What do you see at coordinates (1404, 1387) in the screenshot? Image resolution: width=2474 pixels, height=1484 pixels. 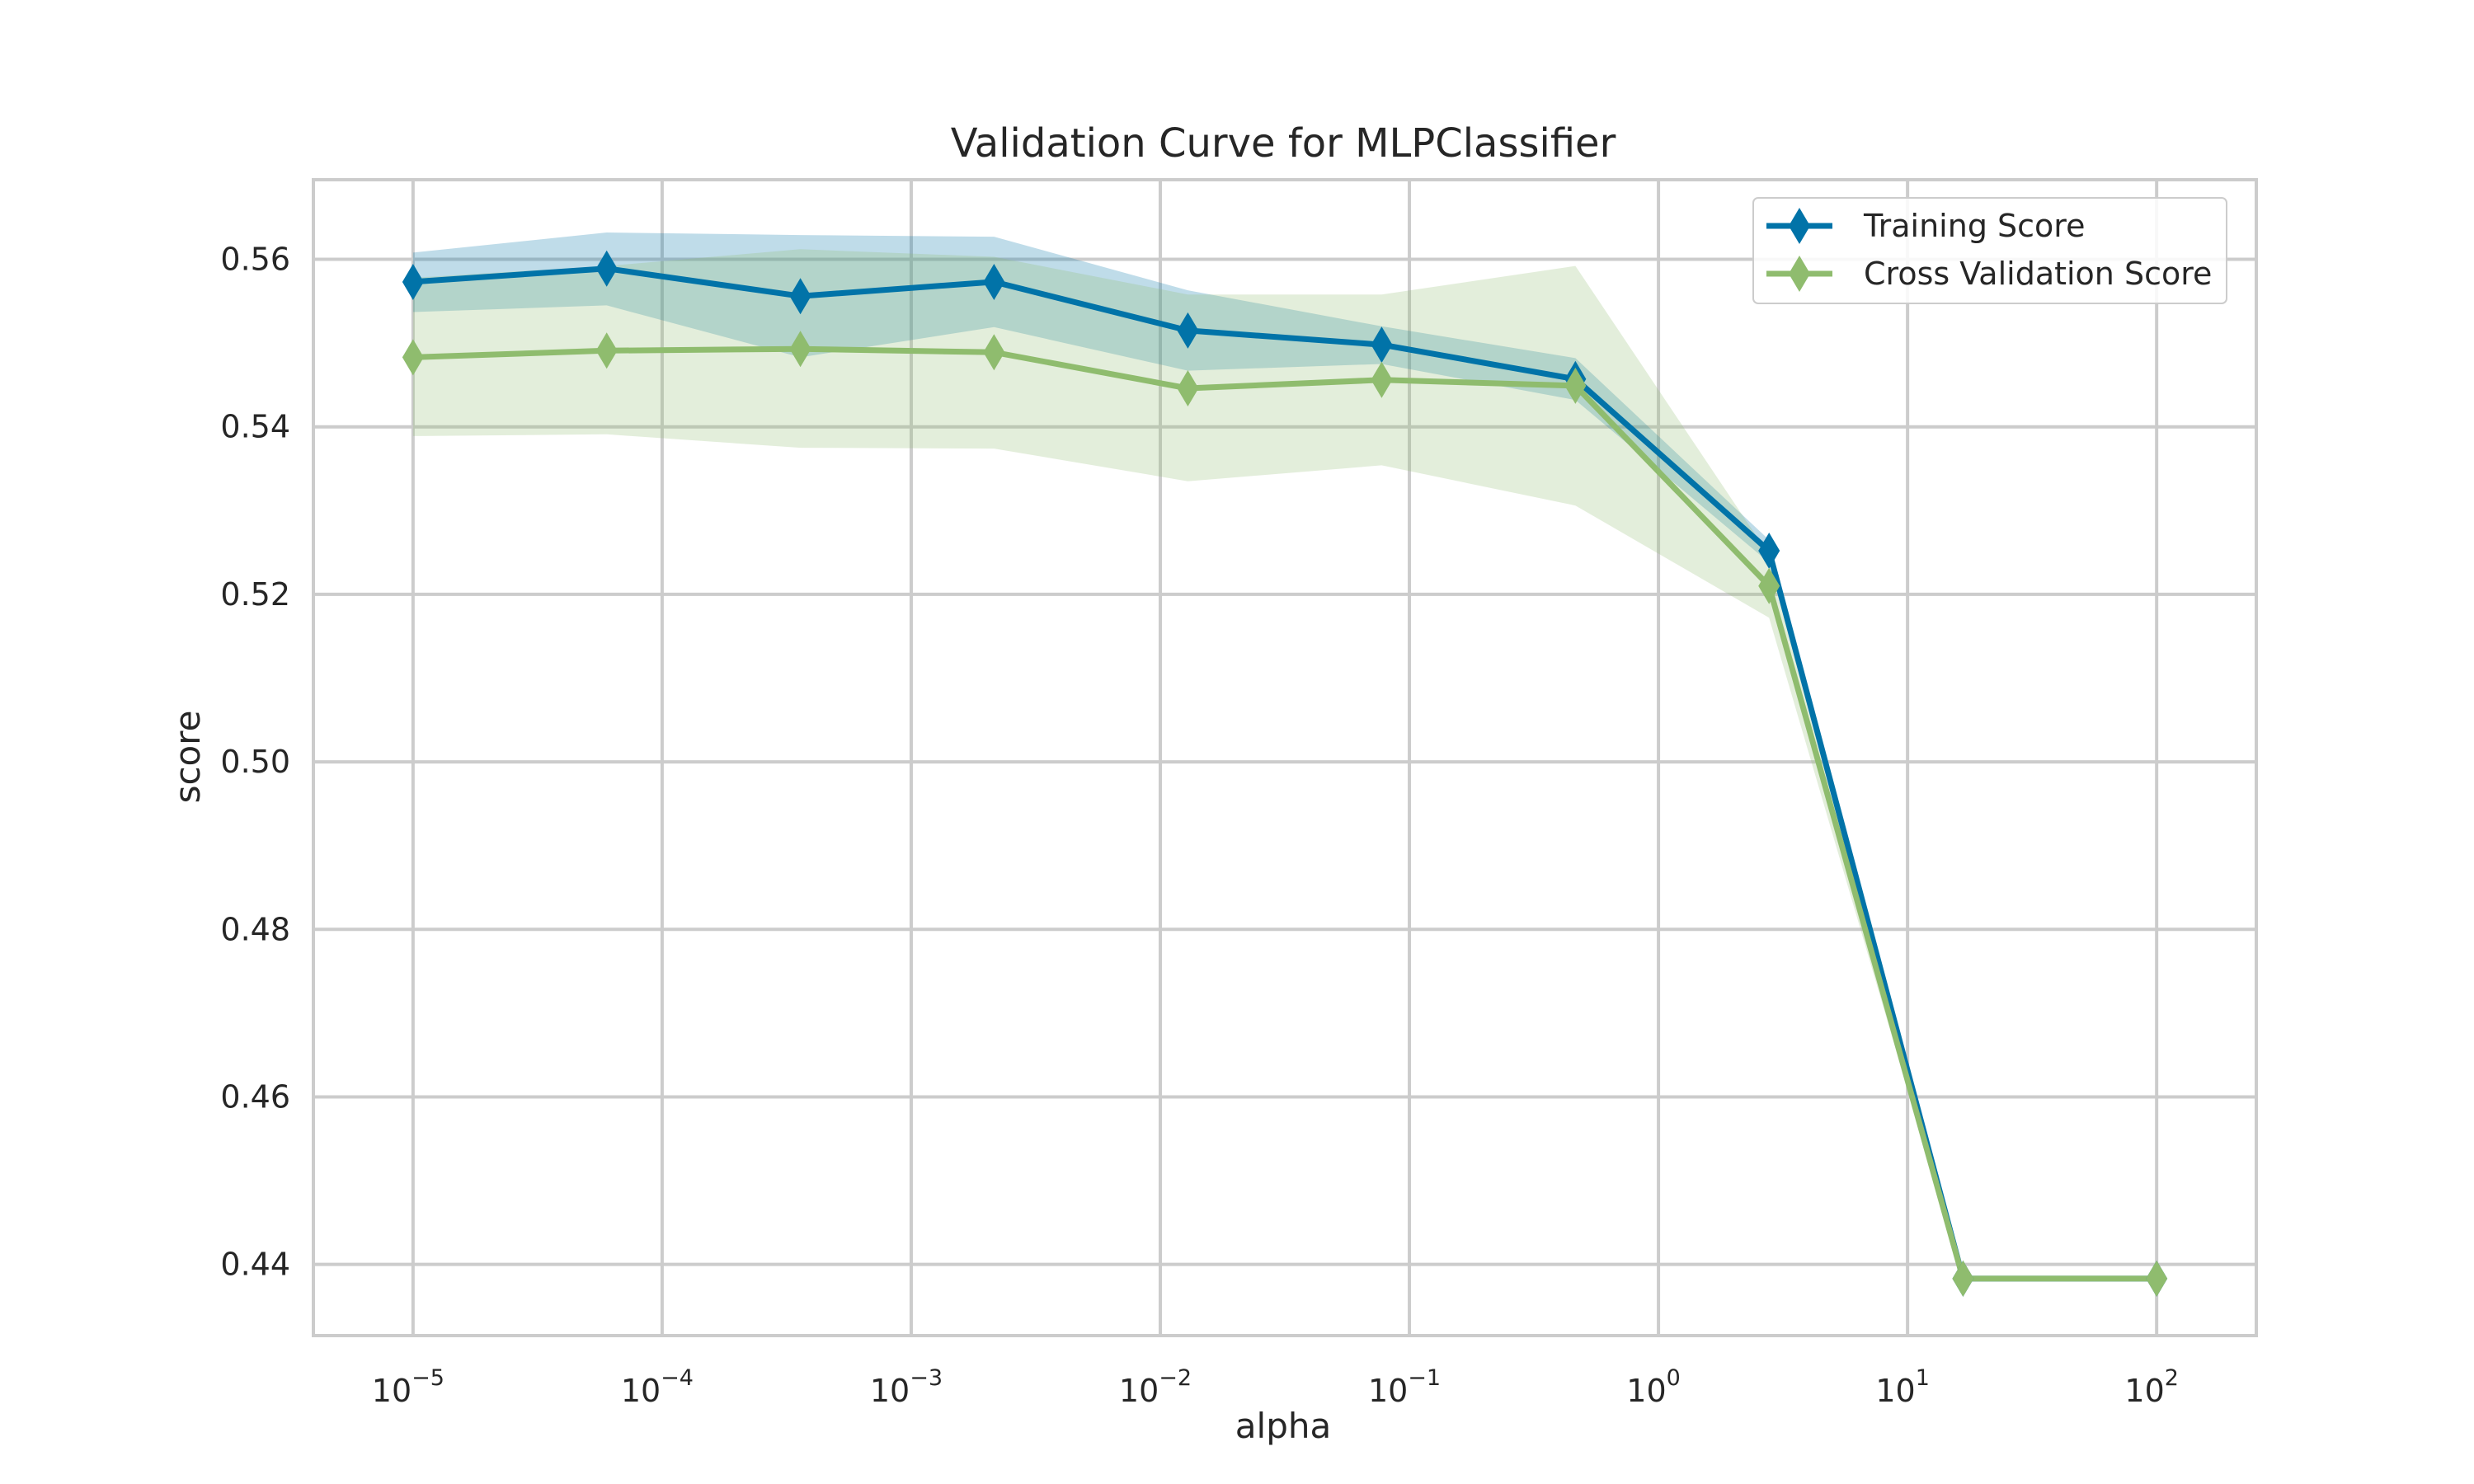 I see `x-tick-label: 10⁻¹` at bounding box center [1404, 1387].